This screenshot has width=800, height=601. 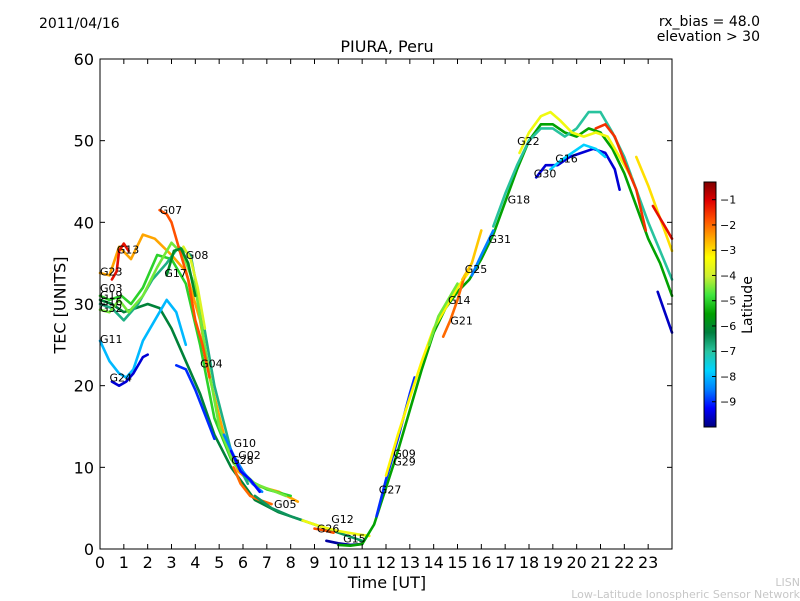 I want to click on series-line-g14, so click(x=443, y=314).